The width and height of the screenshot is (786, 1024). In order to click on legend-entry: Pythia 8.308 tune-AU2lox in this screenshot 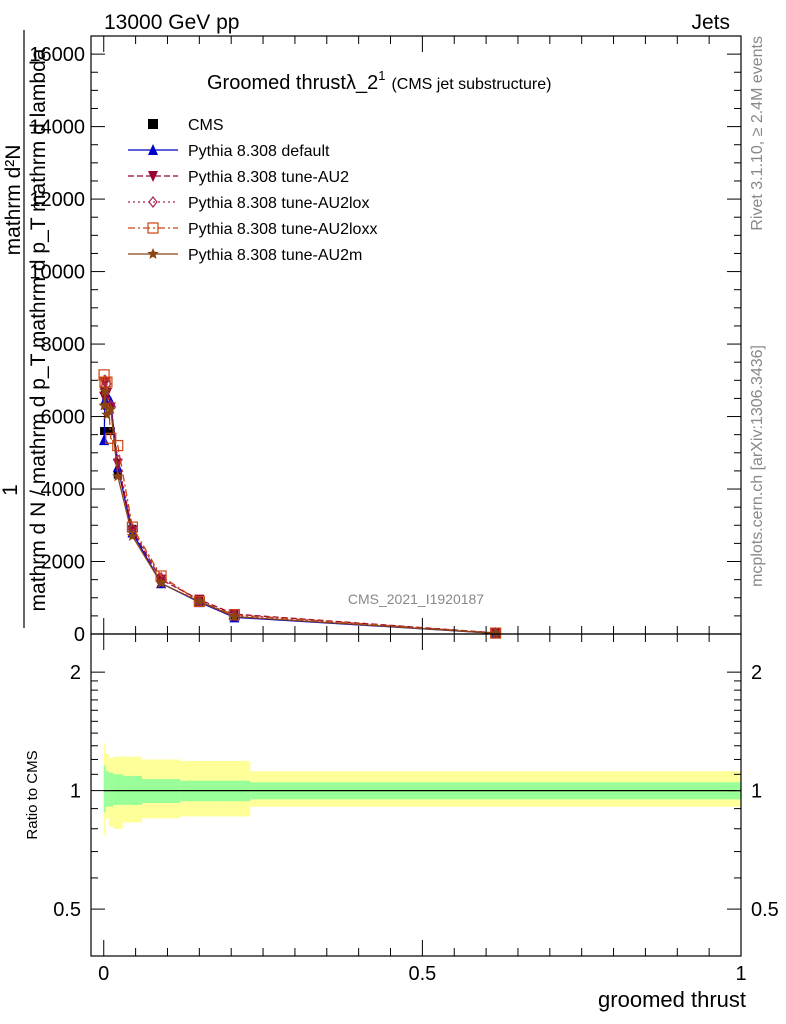, I will do `click(248, 203)`.